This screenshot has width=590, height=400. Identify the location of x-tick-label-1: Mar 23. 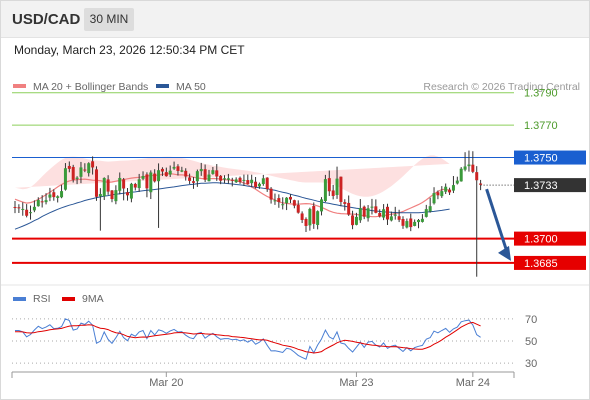
(356, 383).